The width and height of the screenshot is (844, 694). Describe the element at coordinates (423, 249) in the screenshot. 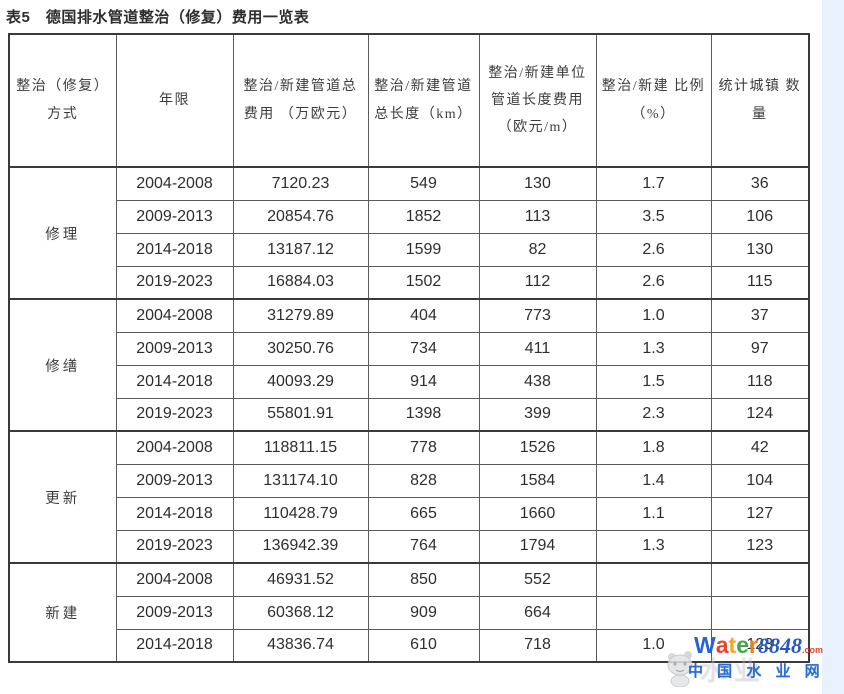

I see `cell: 1599` at that location.